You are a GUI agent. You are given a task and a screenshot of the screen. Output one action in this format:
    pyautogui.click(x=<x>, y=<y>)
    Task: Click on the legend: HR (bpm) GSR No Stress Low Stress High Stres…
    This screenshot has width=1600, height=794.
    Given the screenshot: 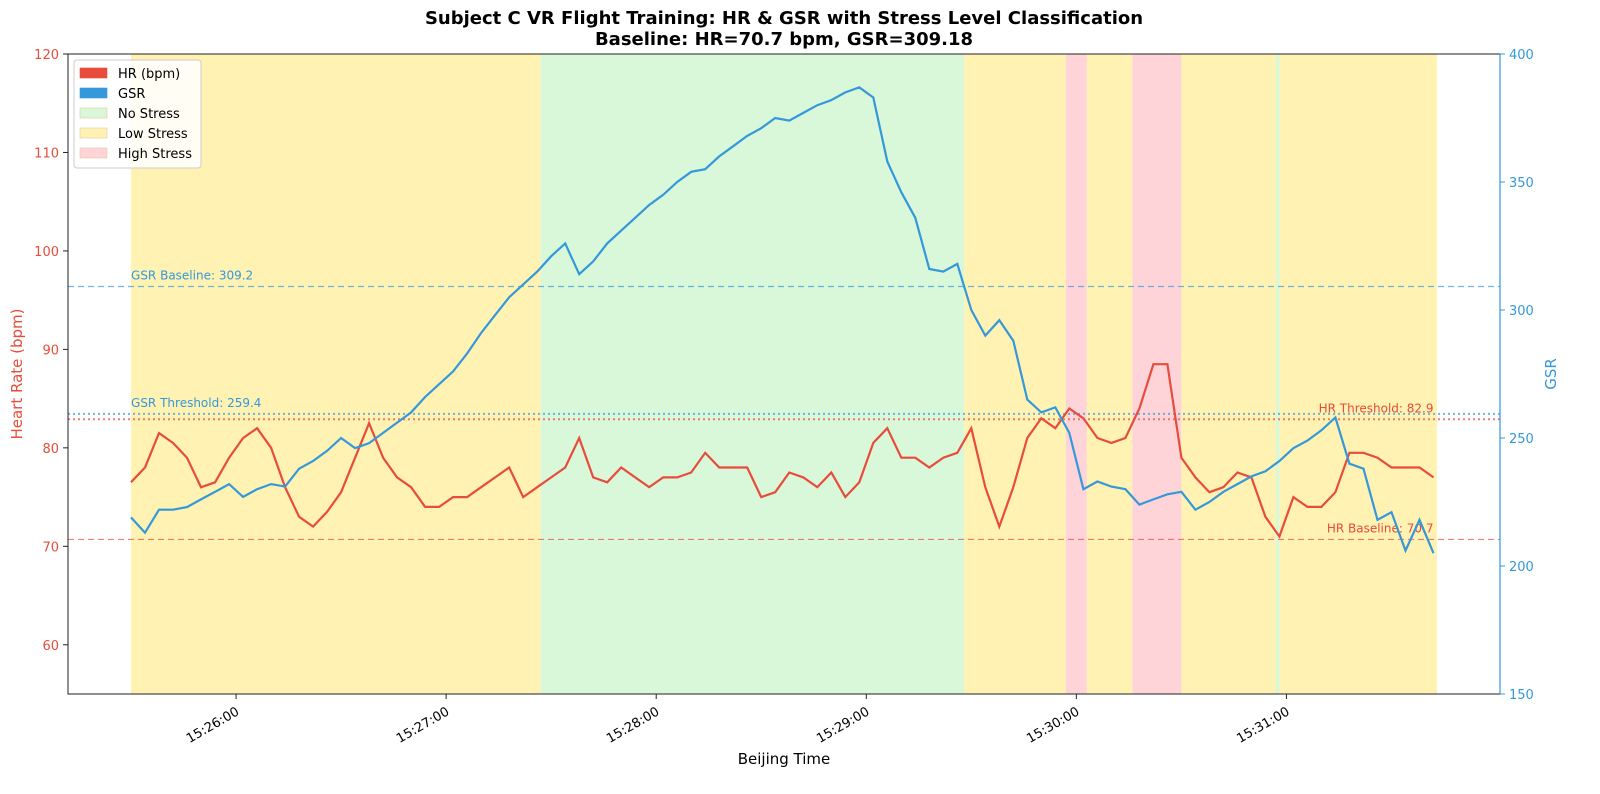 What is the action you would take?
    pyautogui.click(x=137, y=114)
    